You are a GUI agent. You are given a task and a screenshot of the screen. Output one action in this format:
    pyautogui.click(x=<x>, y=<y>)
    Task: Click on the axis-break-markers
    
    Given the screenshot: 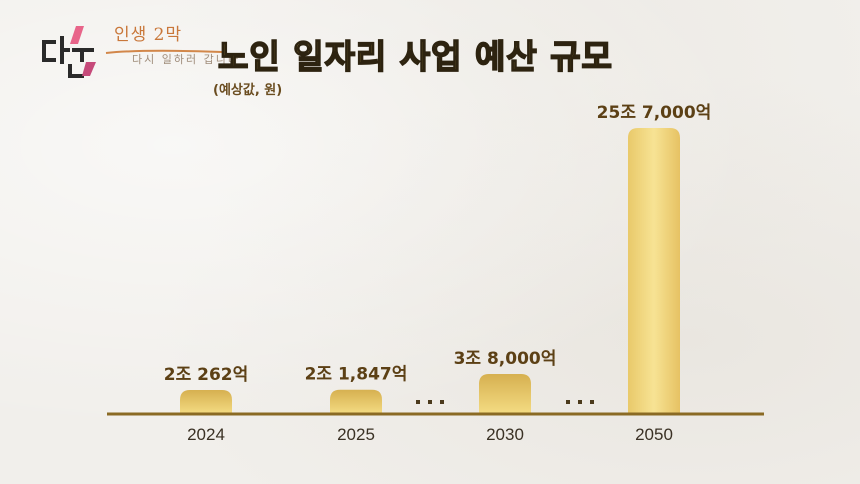 What is the action you would take?
    pyautogui.click(x=505, y=402)
    